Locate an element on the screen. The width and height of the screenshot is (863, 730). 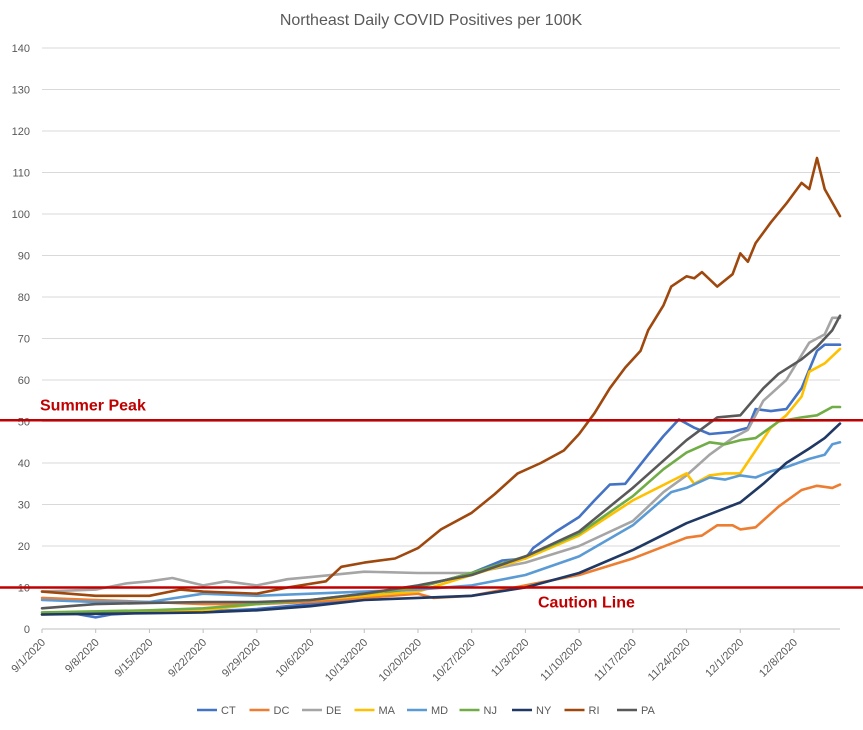
x-tick-label: 12/1/2020 is located at coordinates (724, 658).